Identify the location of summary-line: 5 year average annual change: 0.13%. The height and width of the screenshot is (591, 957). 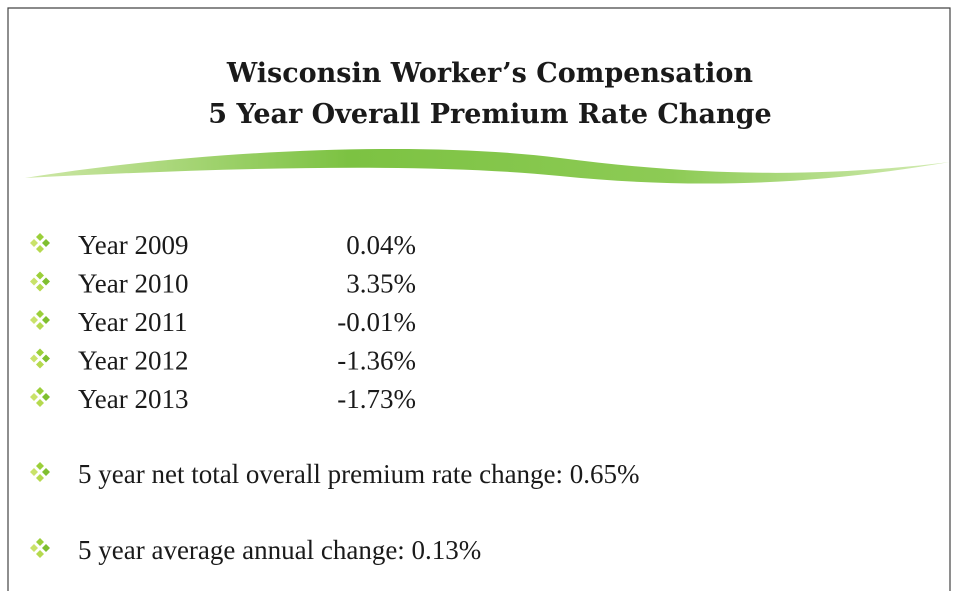
(279, 550).